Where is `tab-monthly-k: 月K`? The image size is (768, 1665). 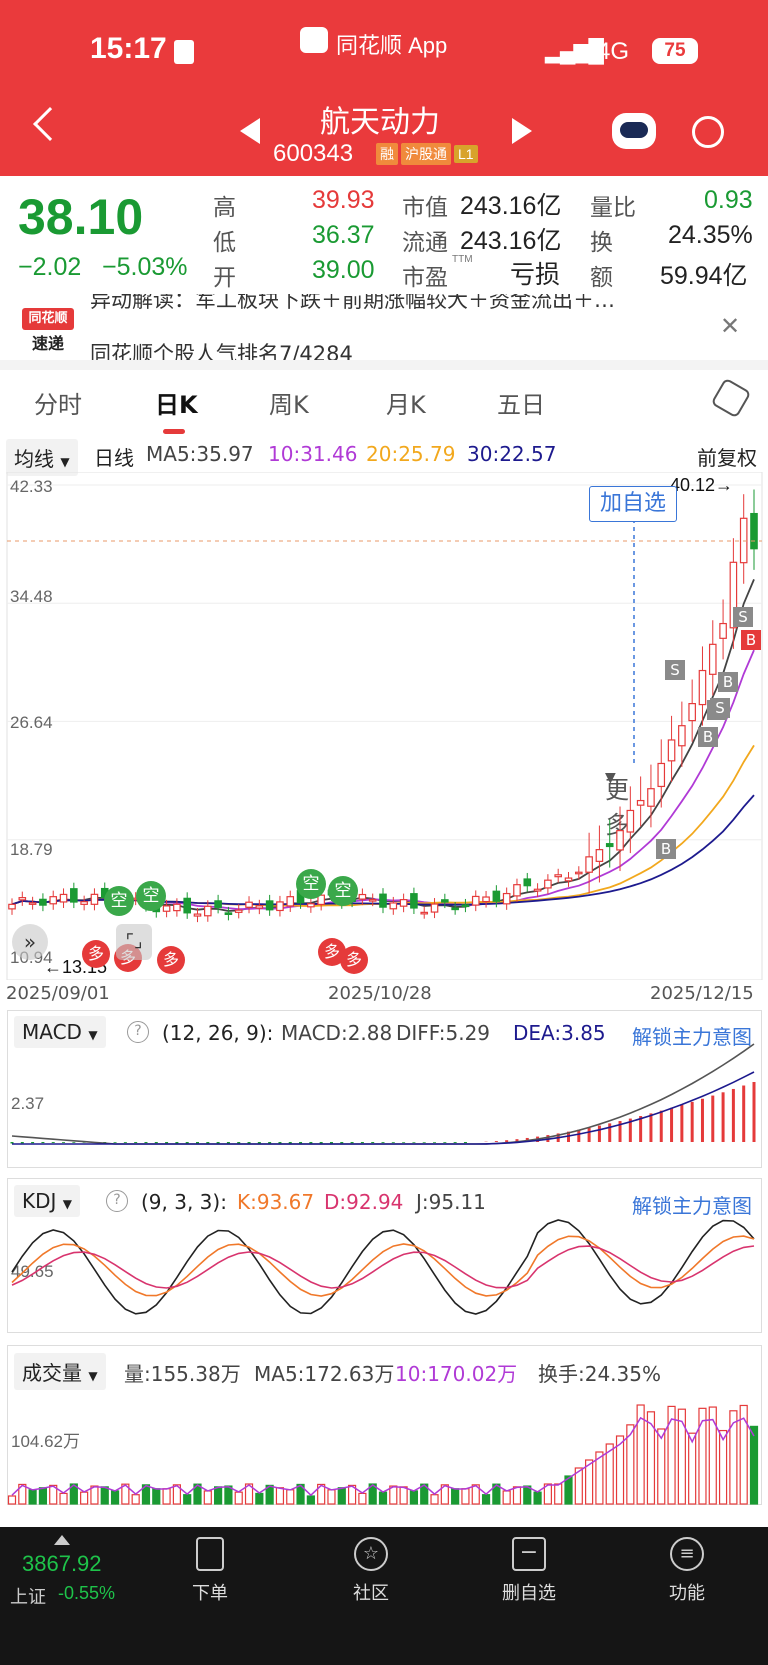 tab-monthly-k: 月K is located at coordinates (406, 405).